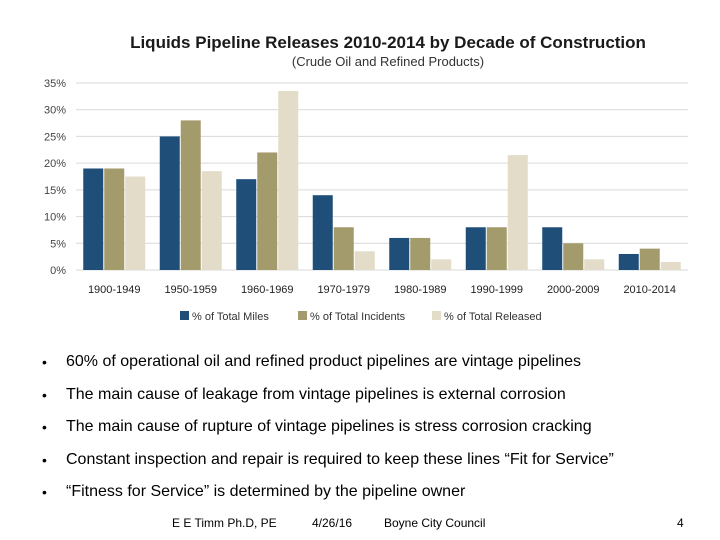 The image size is (720, 540). What do you see at coordinates (58, 271) in the screenshot?
I see `y-tick-label: 0%` at bounding box center [58, 271].